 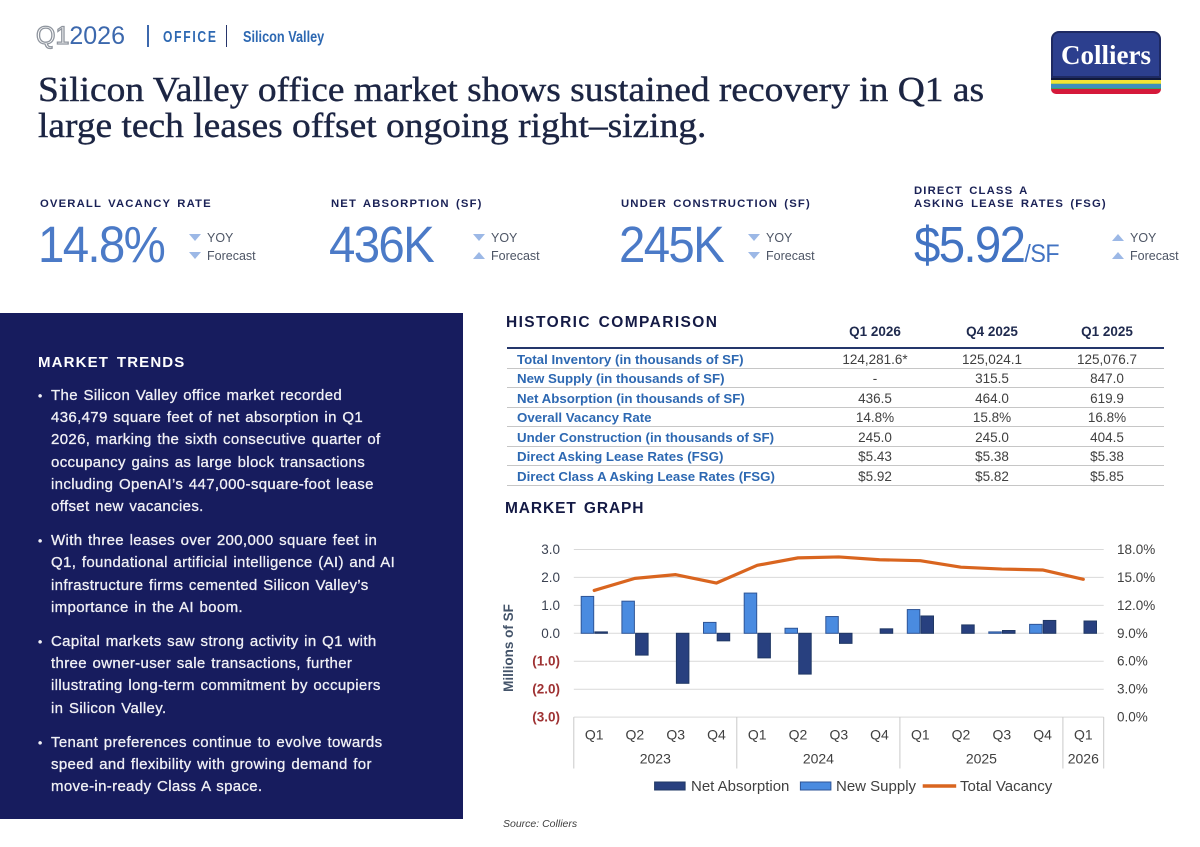 What do you see at coordinates (550, 633) in the screenshot?
I see `svg-text: 0.0` at bounding box center [550, 633].